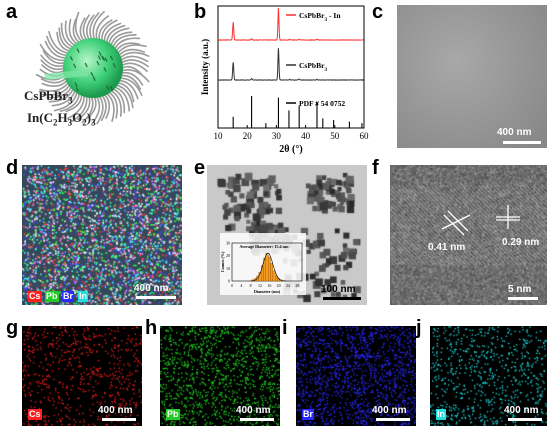  What do you see at coordinates (200, 12) in the screenshot?
I see `panel-letter-b: b` at bounding box center [200, 12].